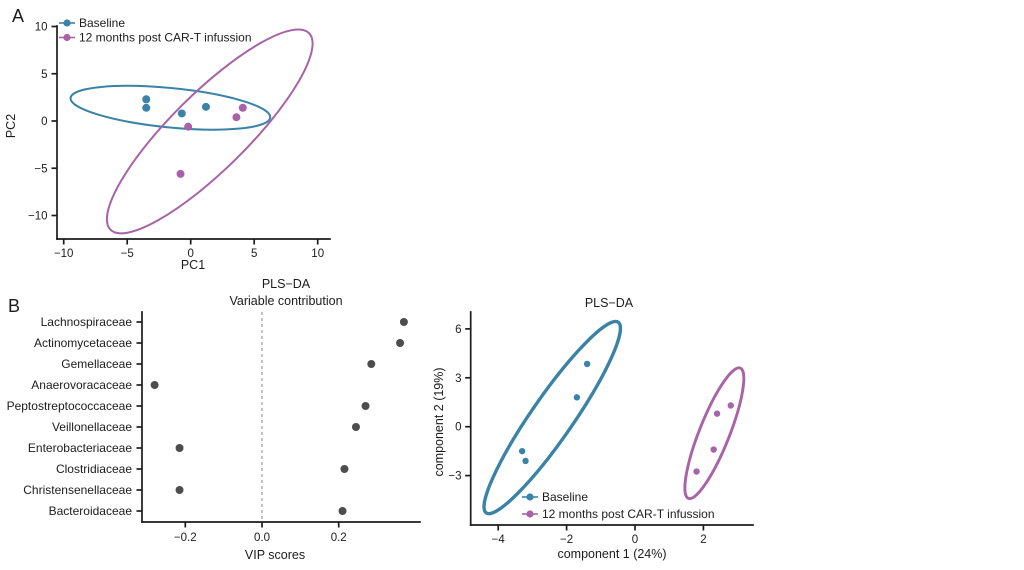 The image size is (1024, 570). Describe the element at coordinates (64, 254) in the screenshot. I see `x-tick-label: −10` at that location.